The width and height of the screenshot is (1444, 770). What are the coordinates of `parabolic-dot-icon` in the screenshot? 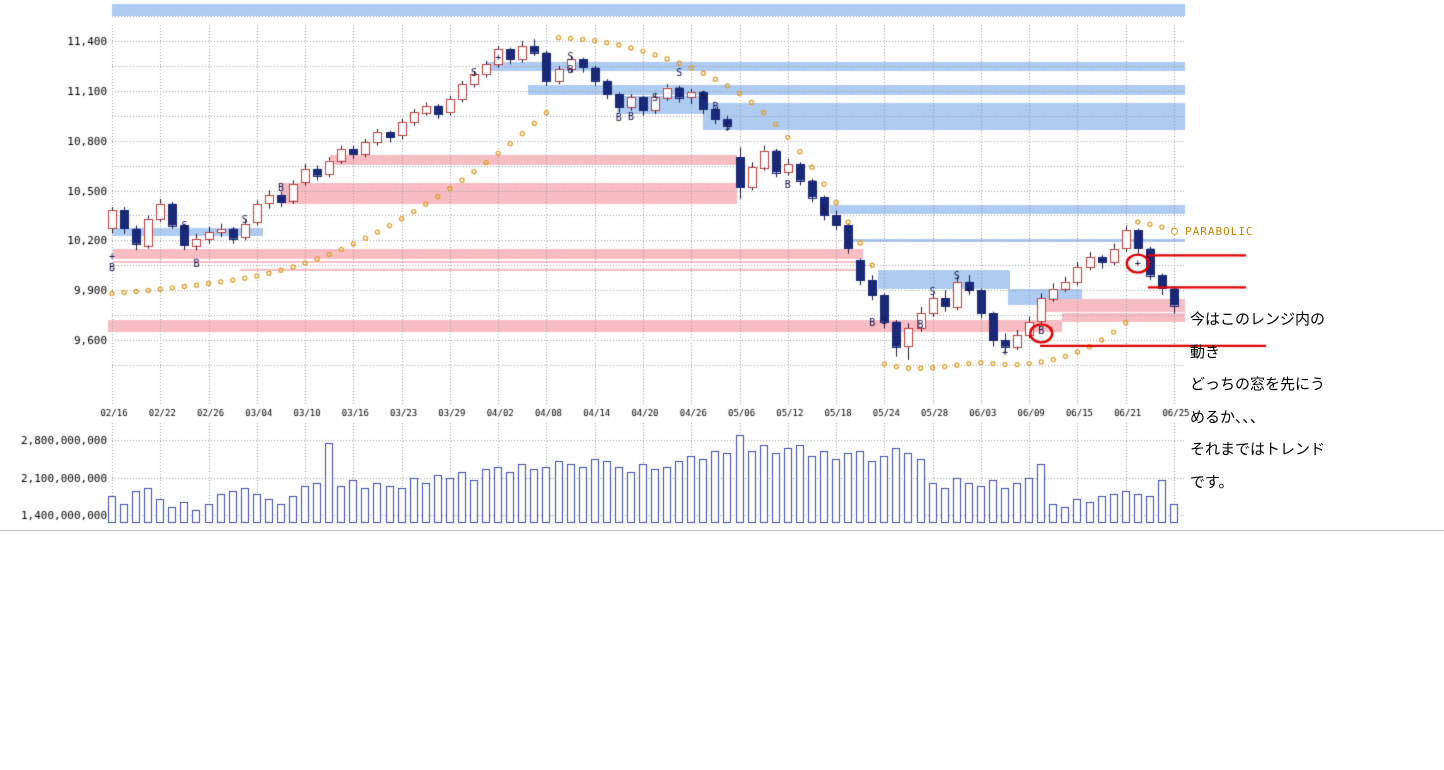 It's located at (1174, 231).